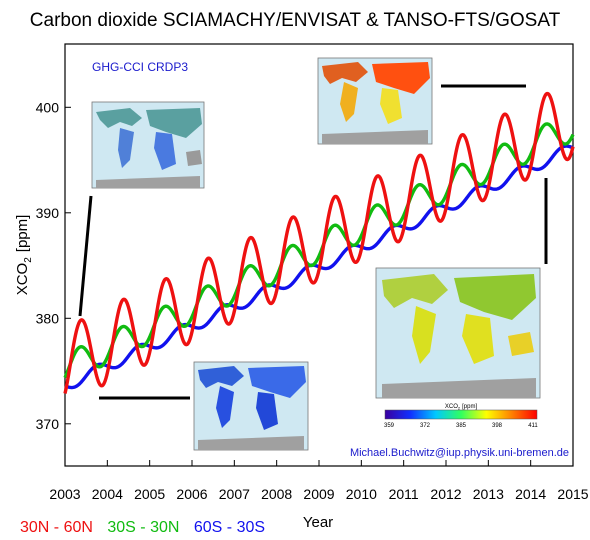 The width and height of the screenshot is (590, 540). What do you see at coordinates (318, 522) in the screenshot?
I see `x-axis-label: Year` at bounding box center [318, 522].